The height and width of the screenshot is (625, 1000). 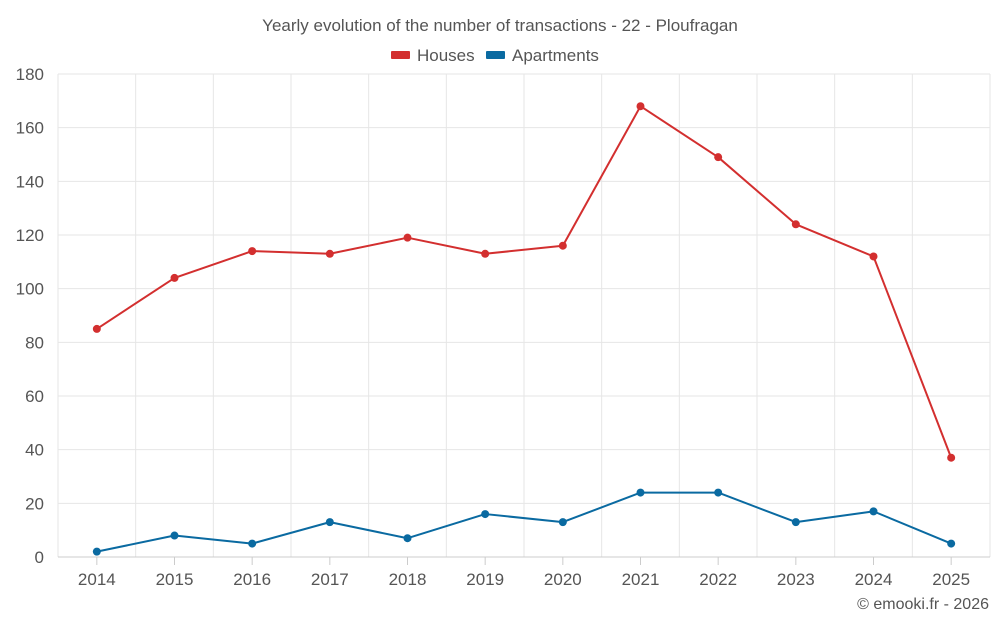 I want to click on legend: Houses Apartments, so click(x=495, y=55).